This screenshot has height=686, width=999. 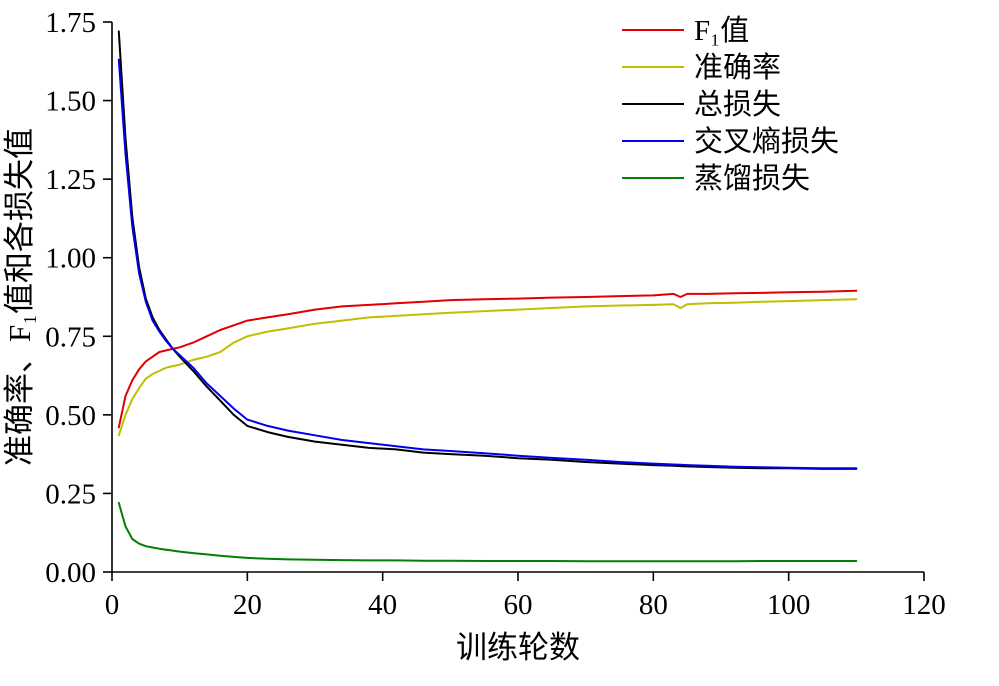 I want to click on legend-item-distillation-loss: 蒸馏损失, so click(x=716, y=178).